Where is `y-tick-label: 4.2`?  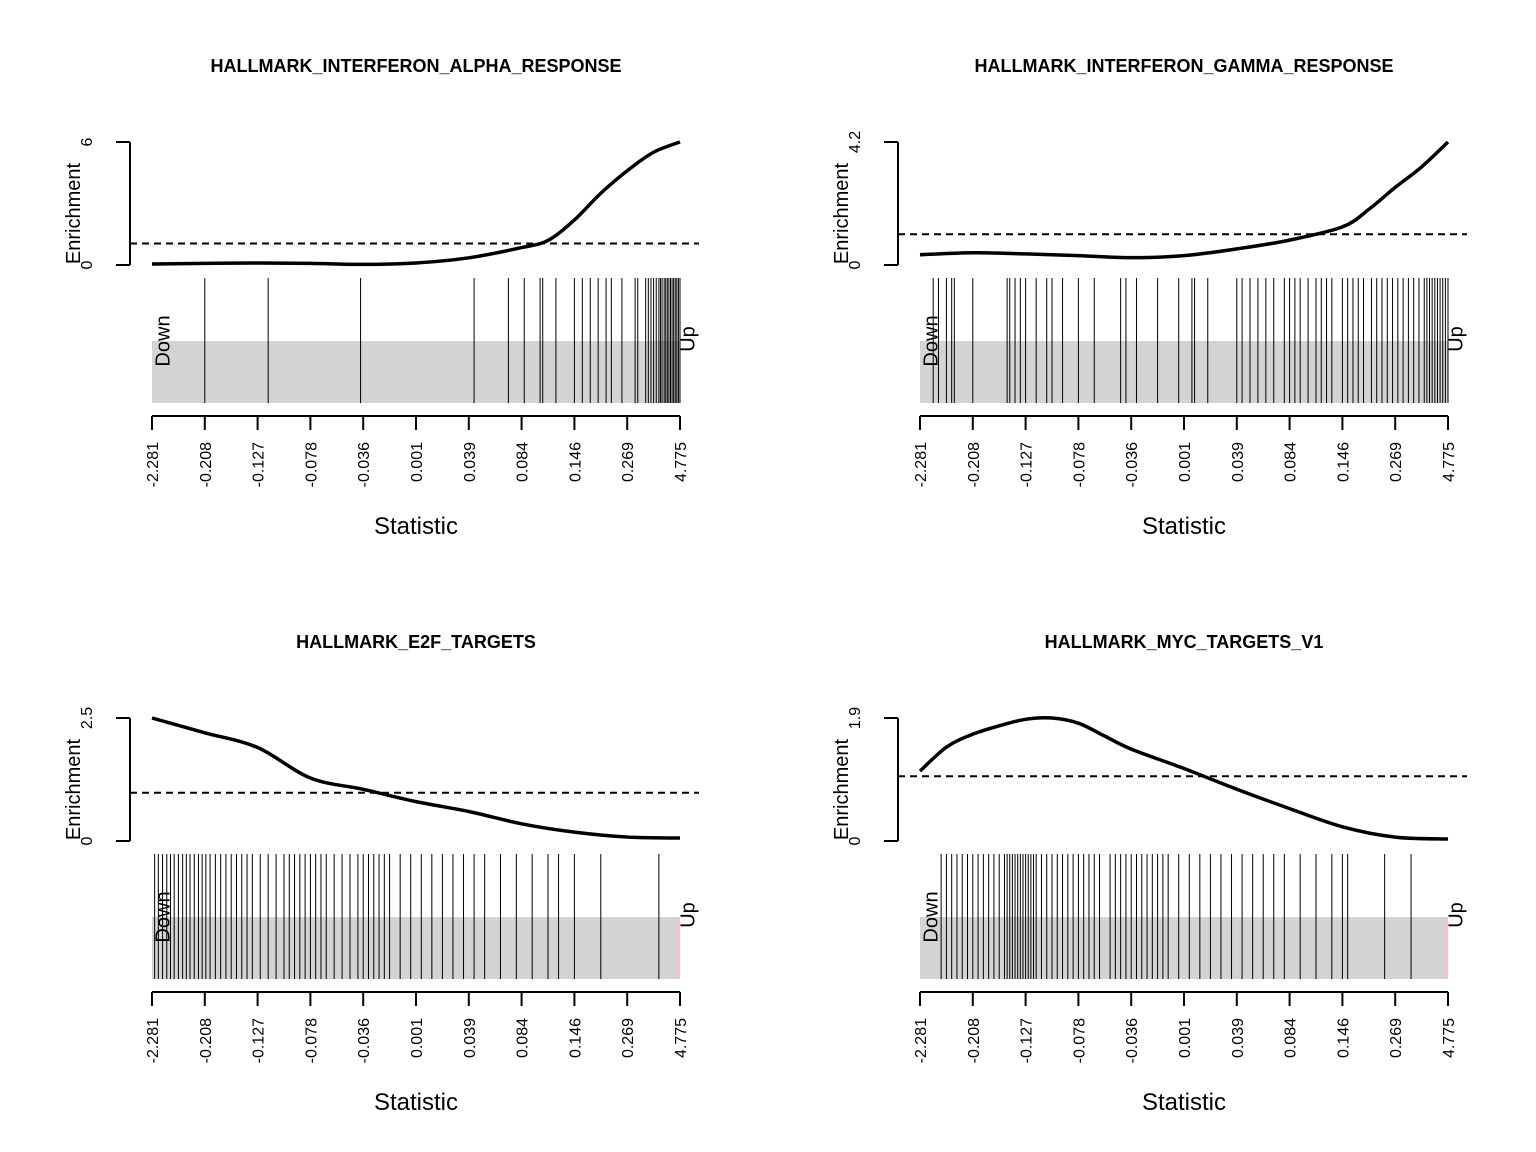 y-tick-label: 4.2 is located at coordinates (855, 142).